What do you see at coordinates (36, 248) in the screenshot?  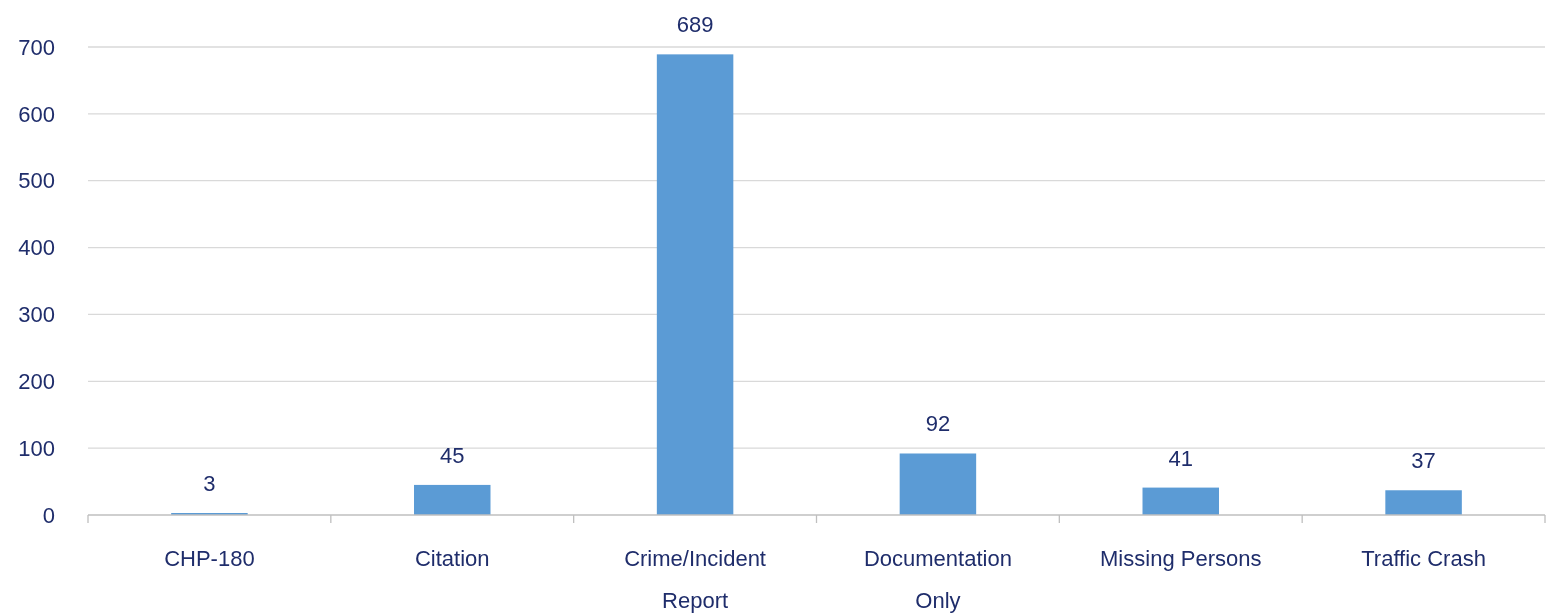 I see `y-tick-label: 400` at bounding box center [36, 248].